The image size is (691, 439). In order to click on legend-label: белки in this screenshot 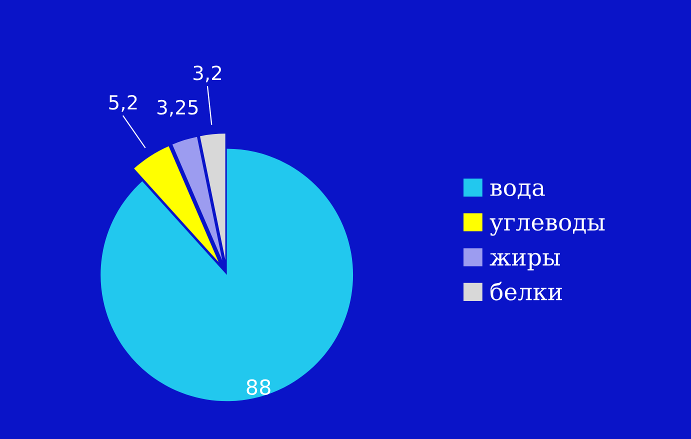, I will do `click(526, 291)`.